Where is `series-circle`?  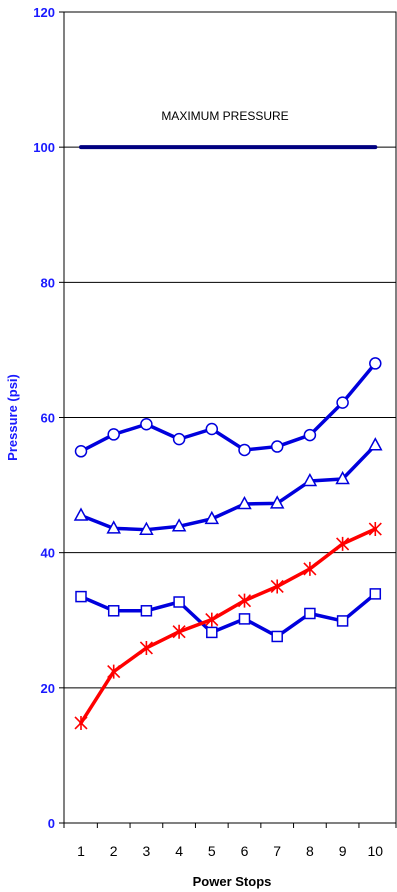
series-circle is located at coordinates (228, 407).